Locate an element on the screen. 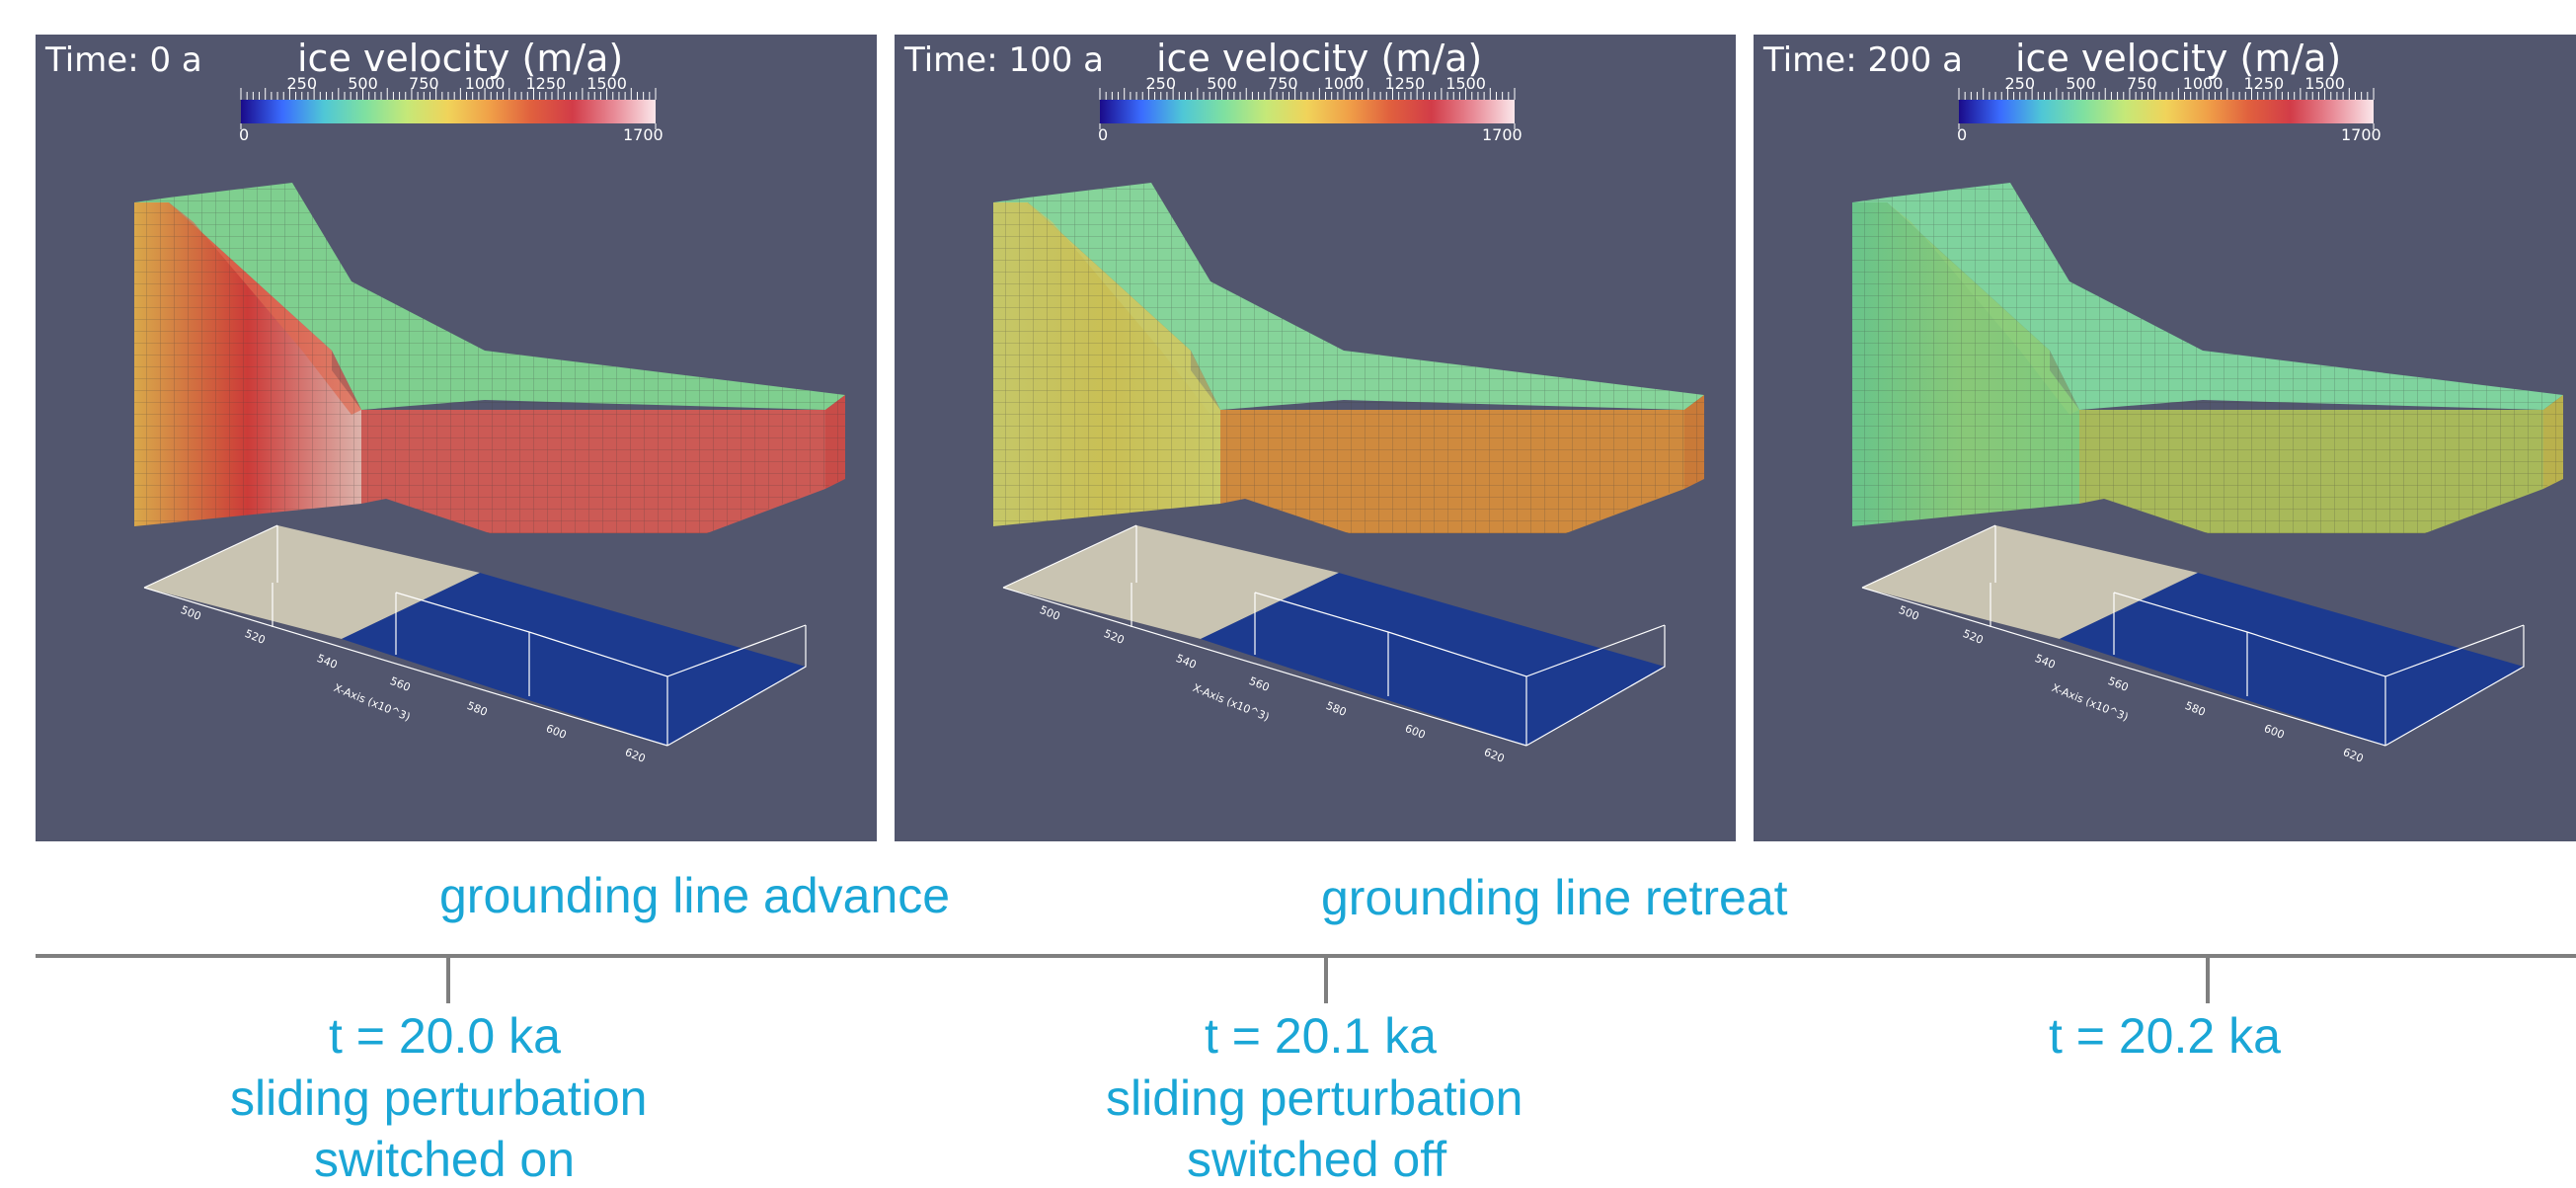 The height and width of the screenshot is (1188, 2576). timeline-event-1-time: t = 20.0 ka is located at coordinates (445, 1036).